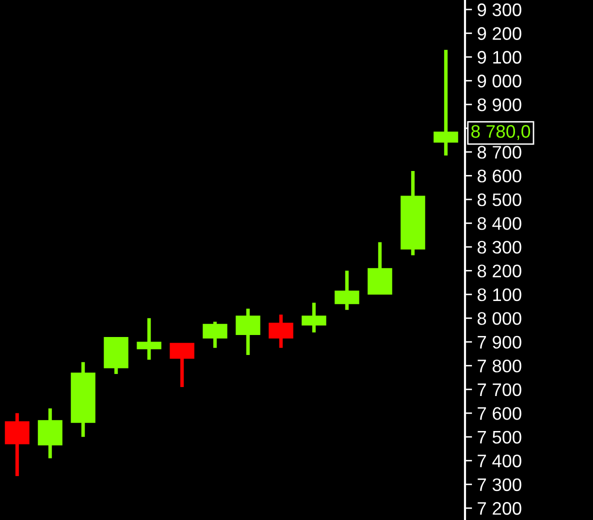 The image size is (593, 520). I want to click on y-tick-label: 7 900, so click(500, 342).